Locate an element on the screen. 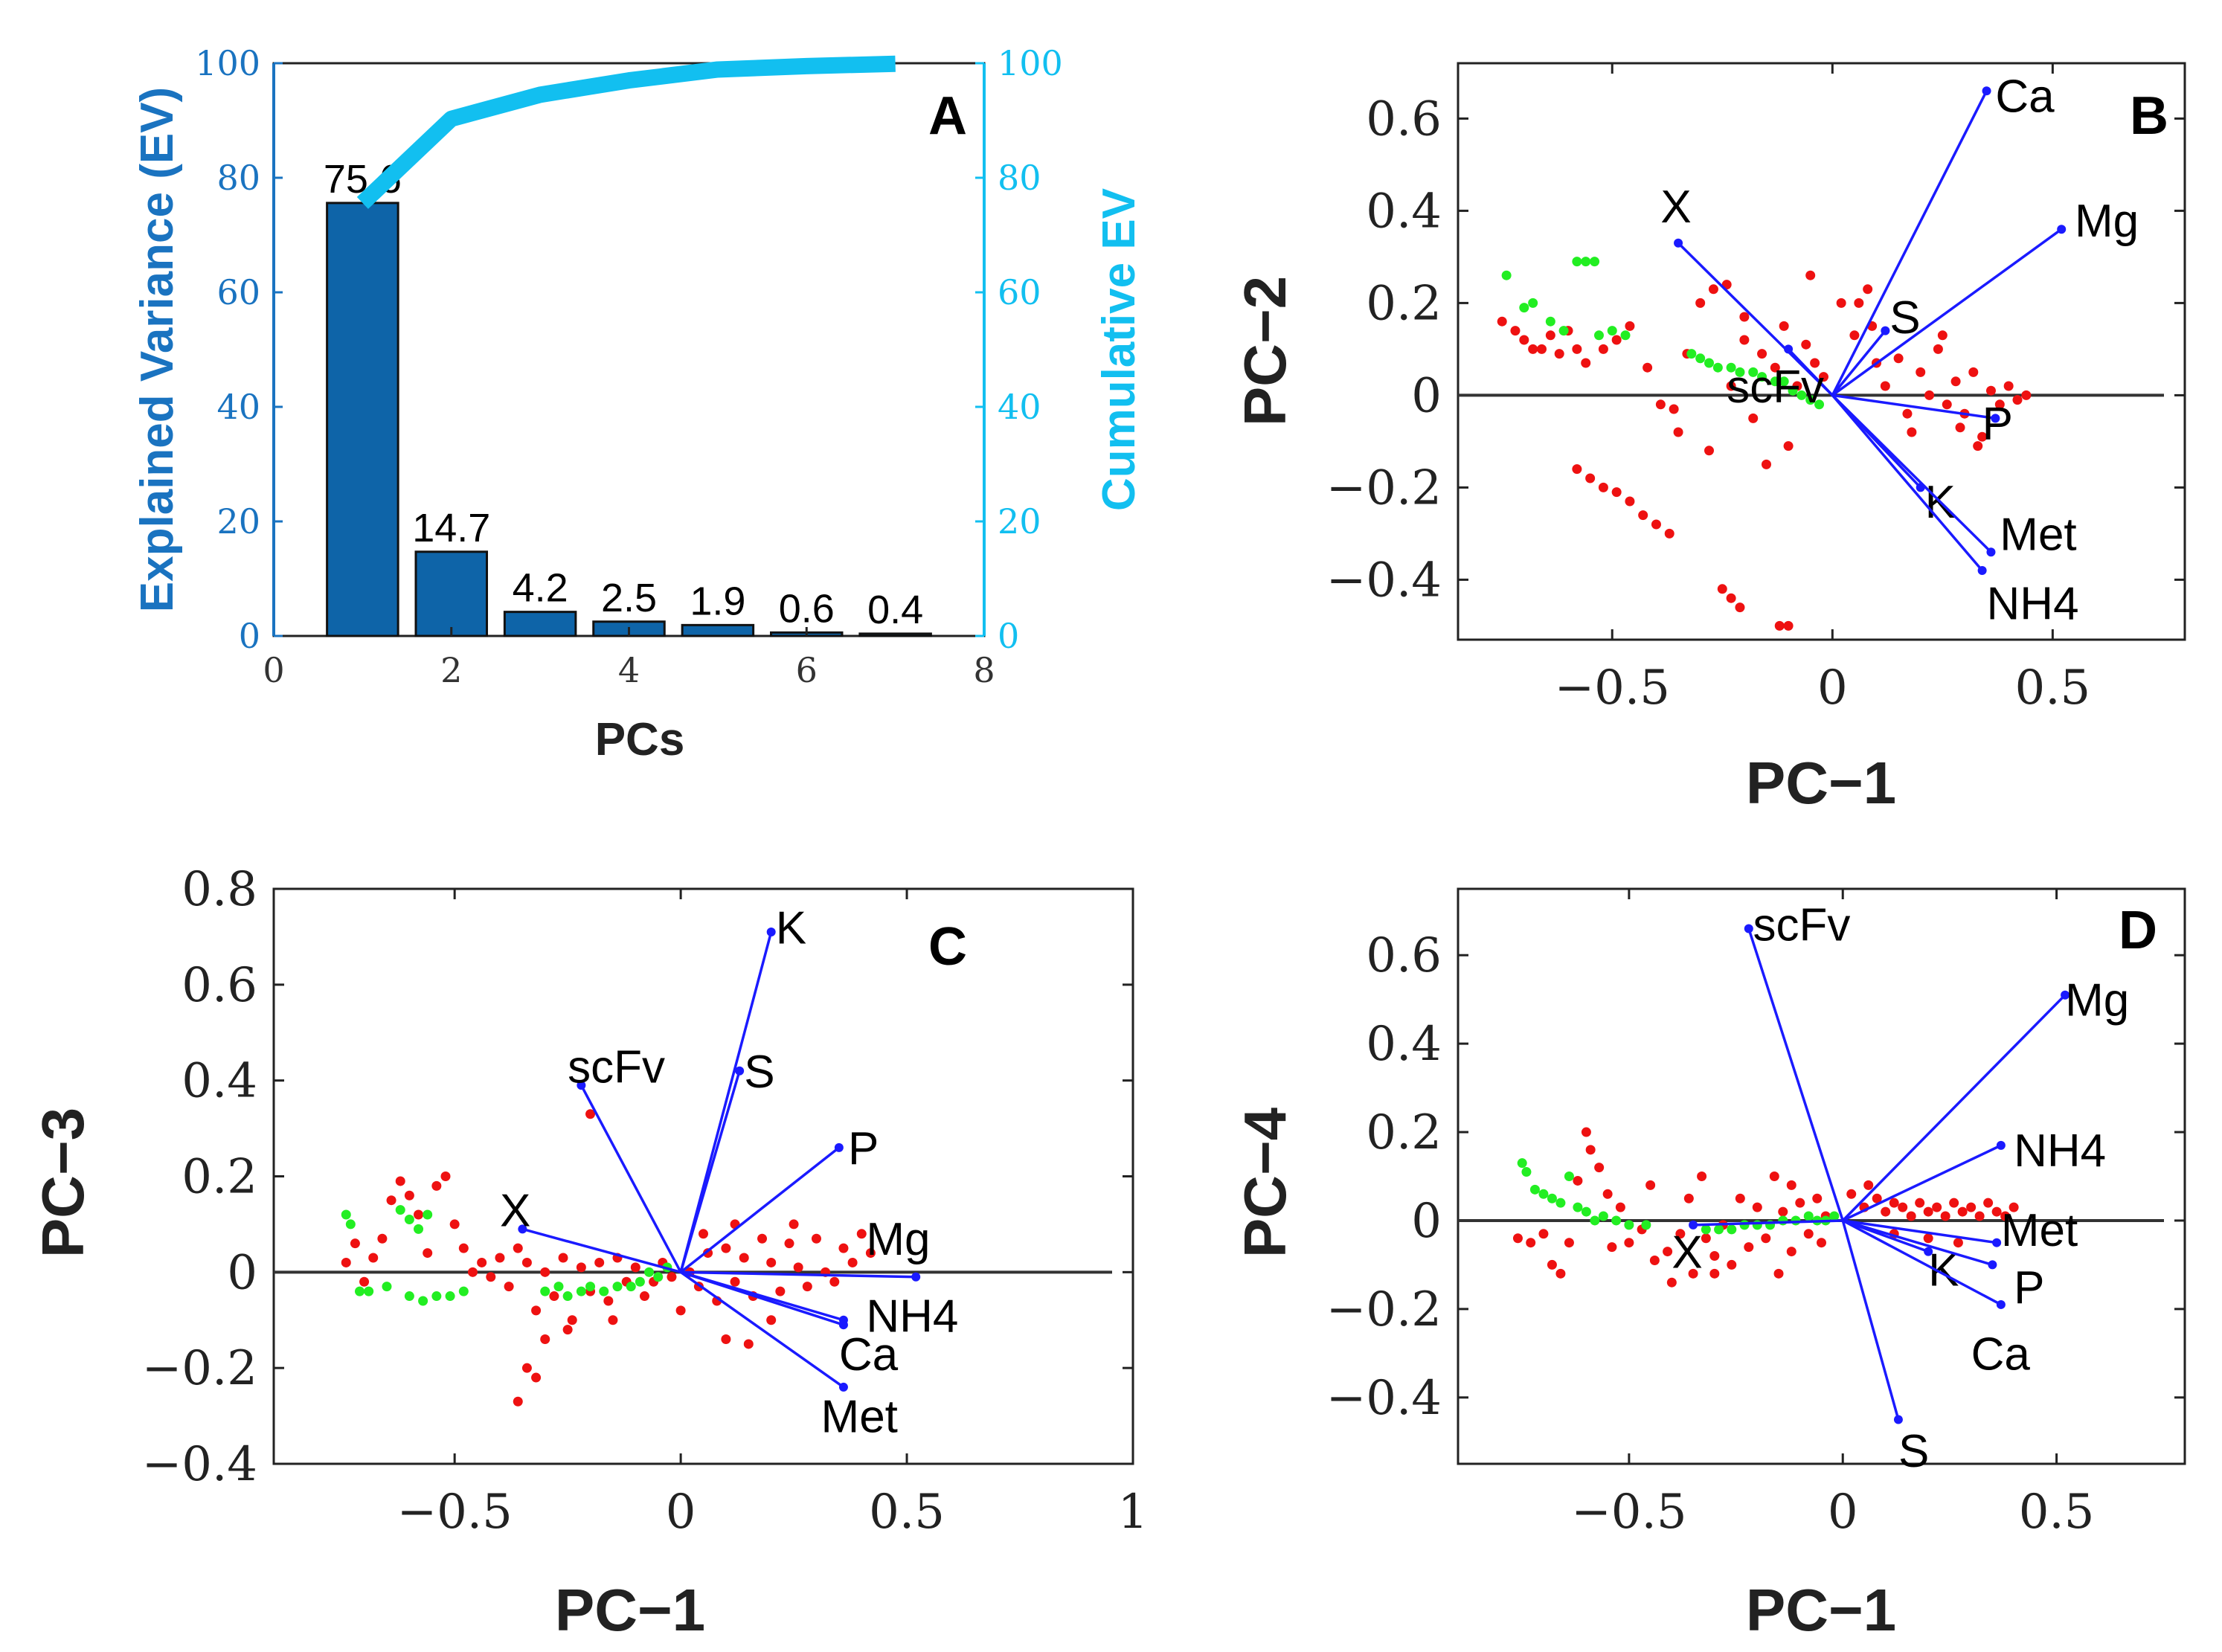  panel-b-vector-nh4 is located at coordinates (1907, 483).